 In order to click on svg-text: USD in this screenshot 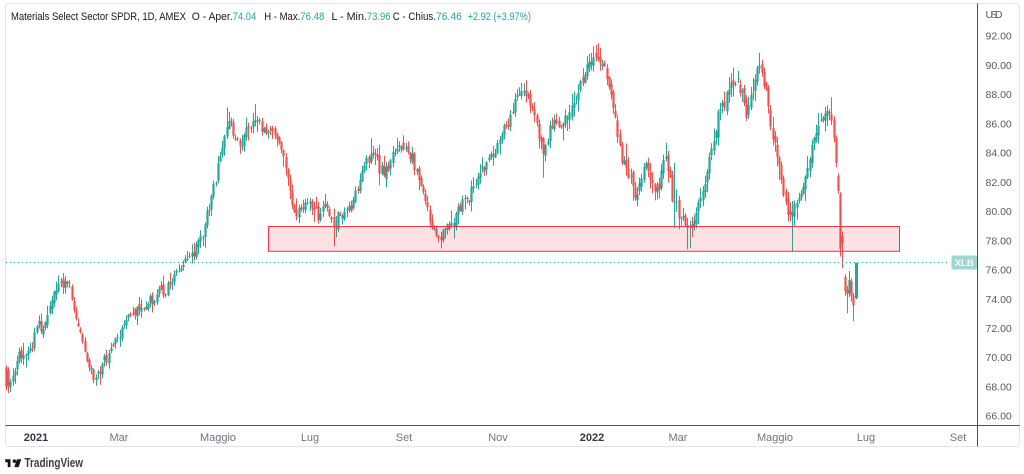, I will do `click(994, 15)`.